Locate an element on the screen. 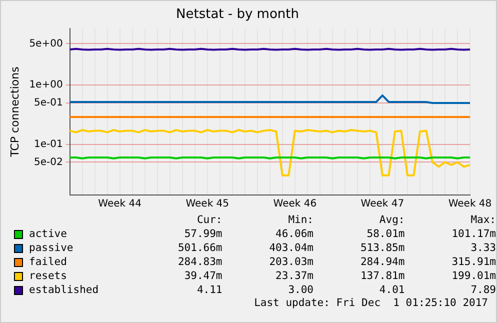 The width and height of the screenshot is (497, 323). text: 46.06m is located at coordinates (294, 234).